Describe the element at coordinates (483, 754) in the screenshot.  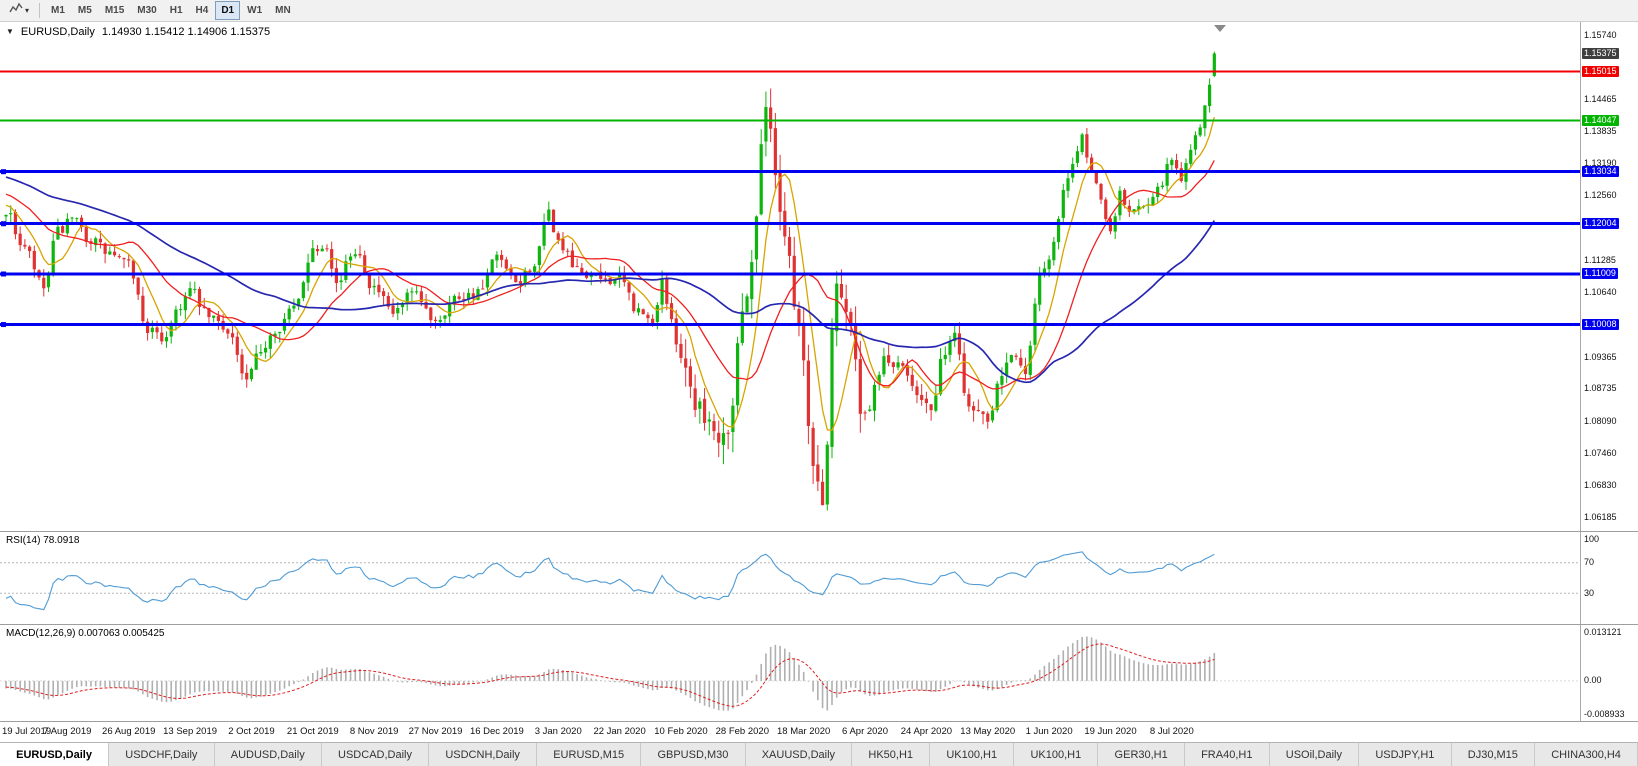
I see `tab-usdcnh-daily: USDCNH,Daily` at that location.